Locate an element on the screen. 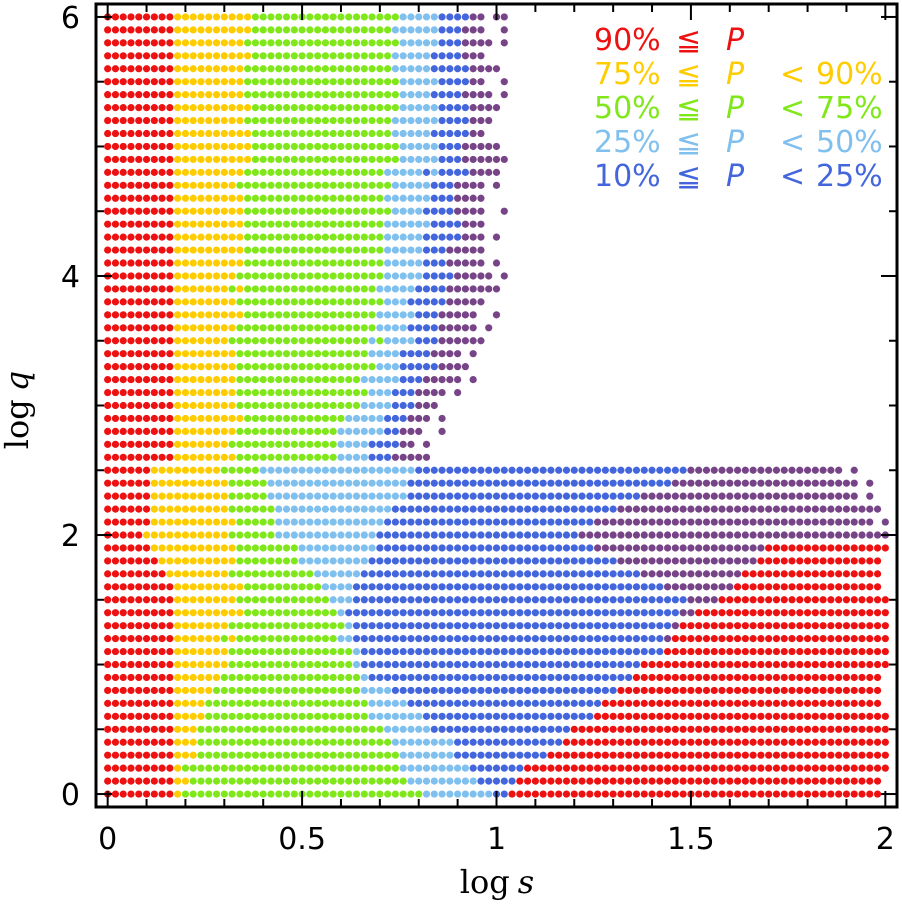 This screenshot has width=902, height=904. legend-lt: < is located at coordinates (792, 176).